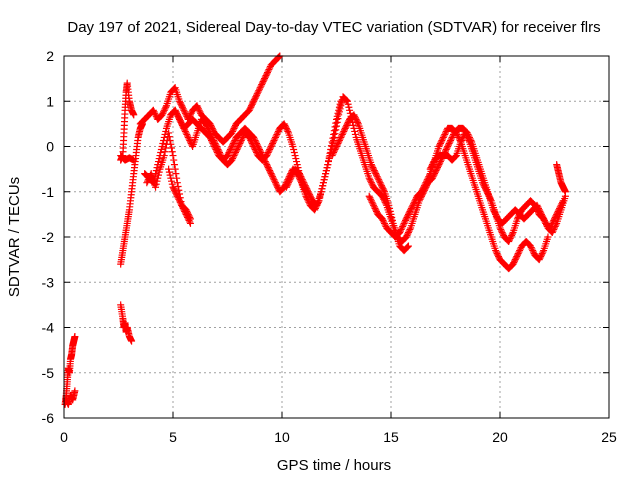 This screenshot has width=640, height=480. I want to click on y-tick-label: 0, so click(50, 147).